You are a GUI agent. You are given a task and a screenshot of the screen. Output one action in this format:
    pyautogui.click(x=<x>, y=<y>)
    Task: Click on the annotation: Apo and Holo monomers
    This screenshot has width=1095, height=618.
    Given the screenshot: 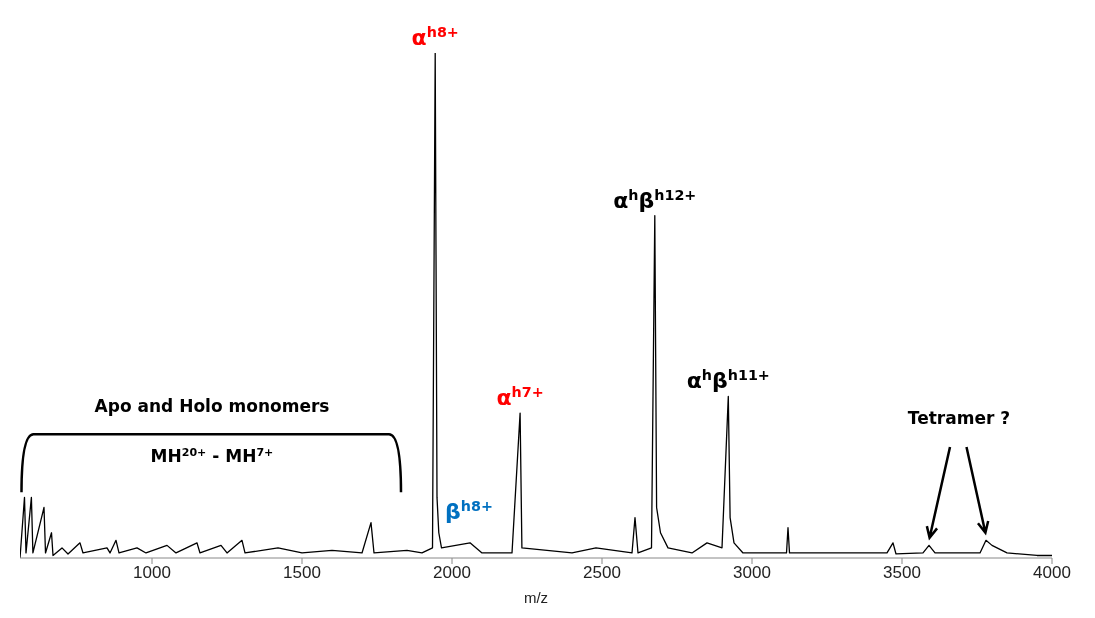 What is the action you would take?
    pyautogui.click(x=212, y=405)
    